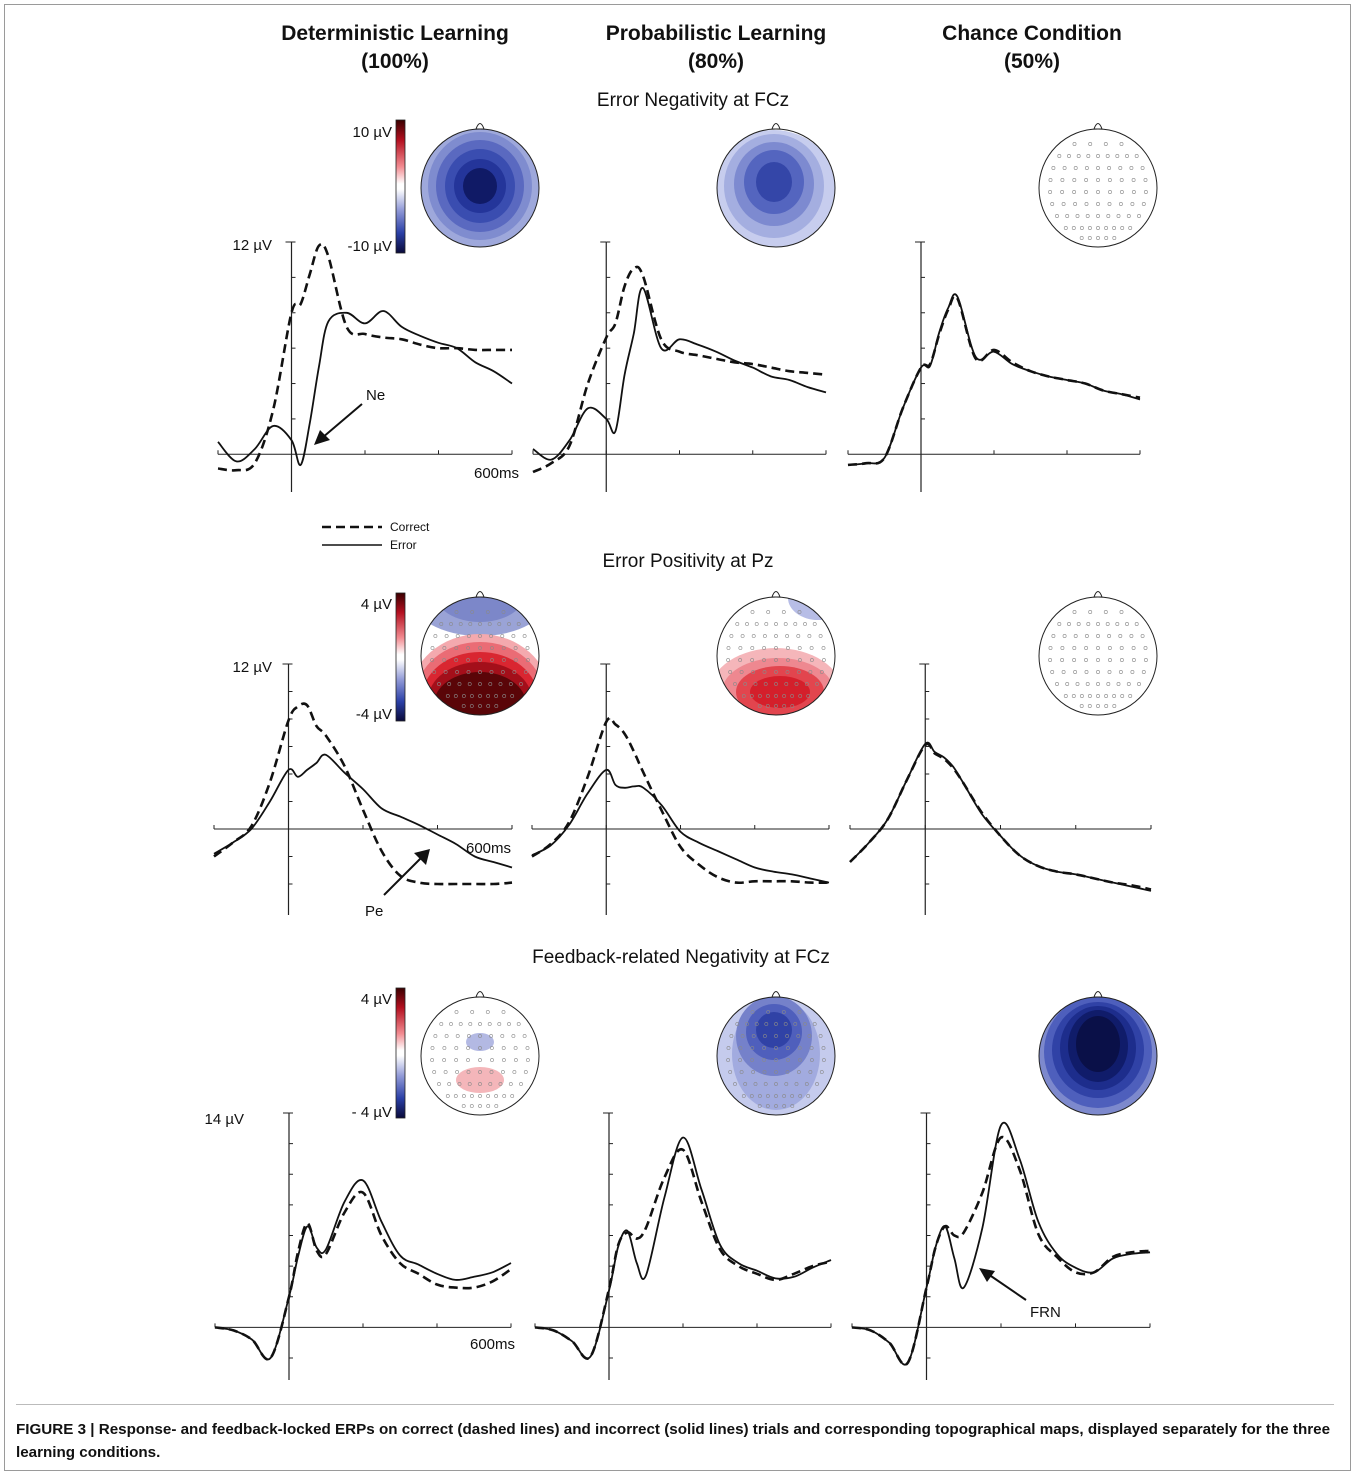 Image resolution: width=1357 pixels, height=1477 pixels. Describe the element at coordinates (57, 1429) in the screenshot. I see `caption-label: FIGURE 3 |` at that location.